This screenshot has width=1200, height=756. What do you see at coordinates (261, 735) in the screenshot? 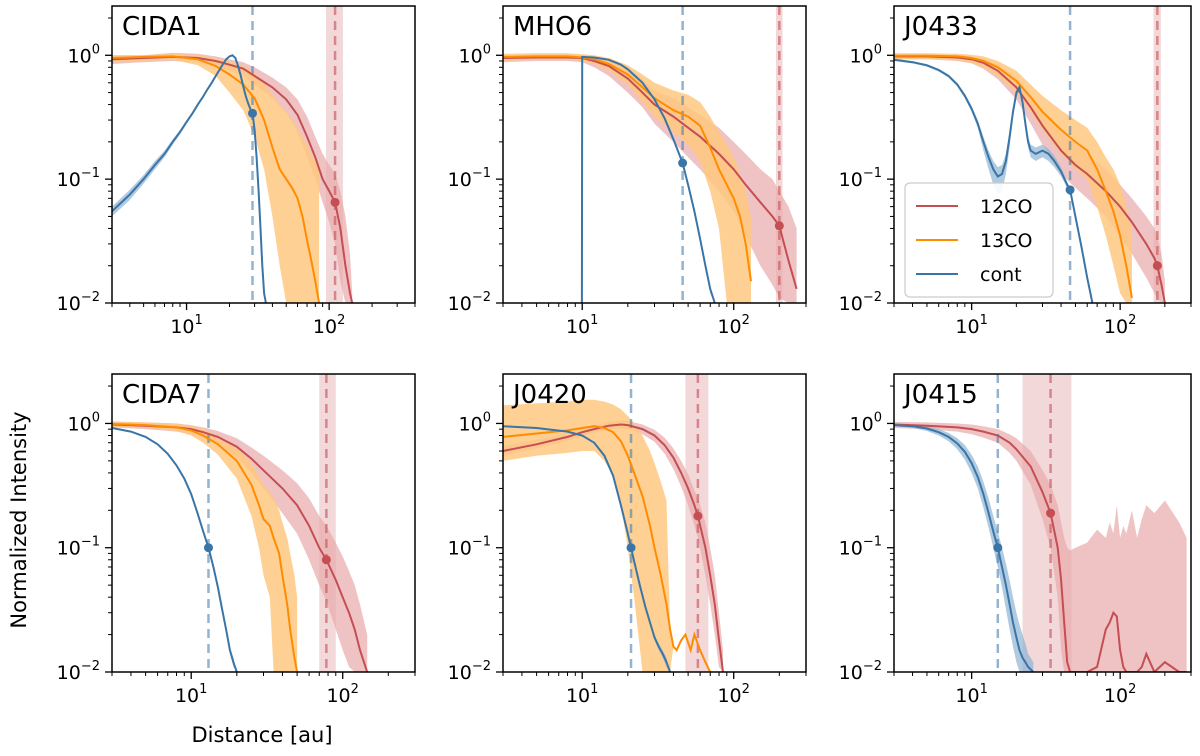
I see `x-axis-label: Distance [au]` at bounding box center [261, 735].